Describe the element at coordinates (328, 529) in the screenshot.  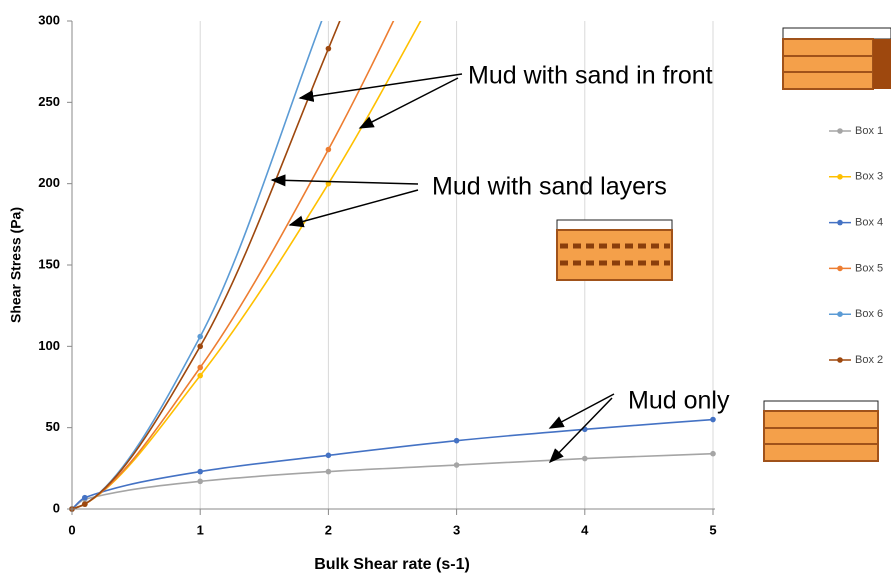
I see `x-tick-label: 2` at that location.